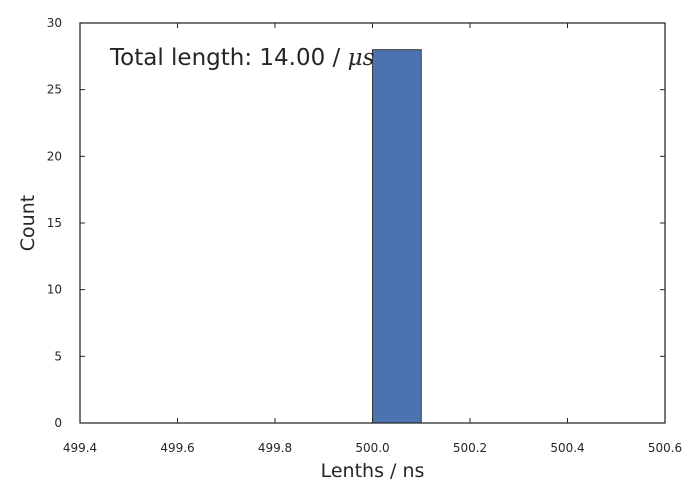 The width and height of the screenshot is (700, 500). Describe the element at coordinates (80, 448) in the screenshot. I see `x-tick-label: 499.4` at that location.